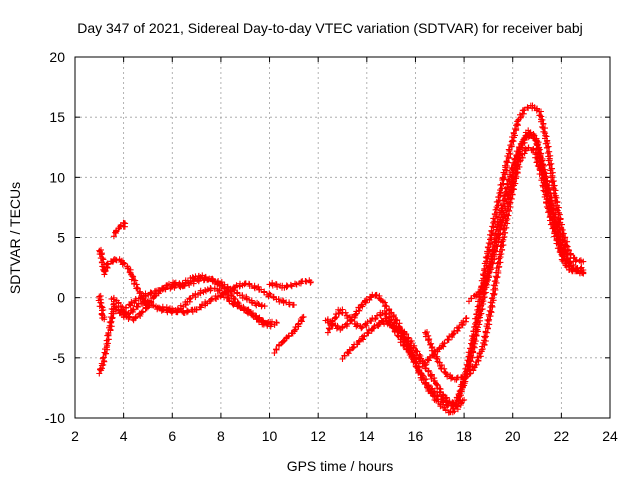  What do you see at coordinates (416, 436) in the screenshot?
I see `x-tick-label: 16` at bounding box center [416, 436].